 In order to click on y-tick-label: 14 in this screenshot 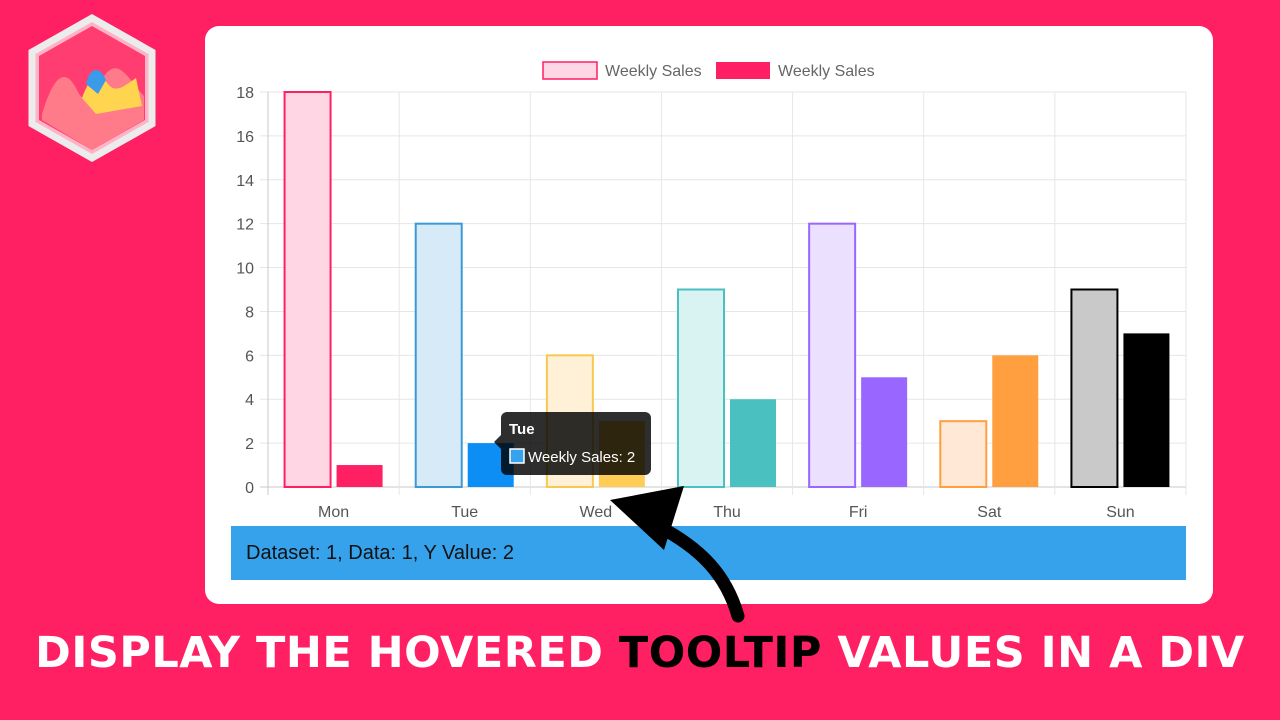, I will do `click(245, 181)`.